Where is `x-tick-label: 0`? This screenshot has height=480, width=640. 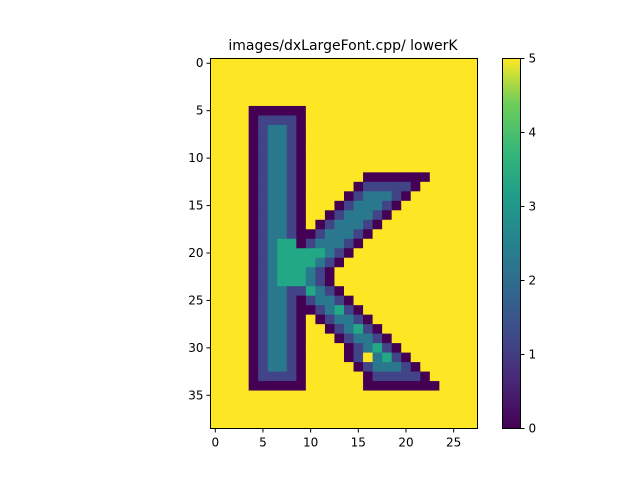
x-tick-label: 0 is located at coordinates (215, 443).